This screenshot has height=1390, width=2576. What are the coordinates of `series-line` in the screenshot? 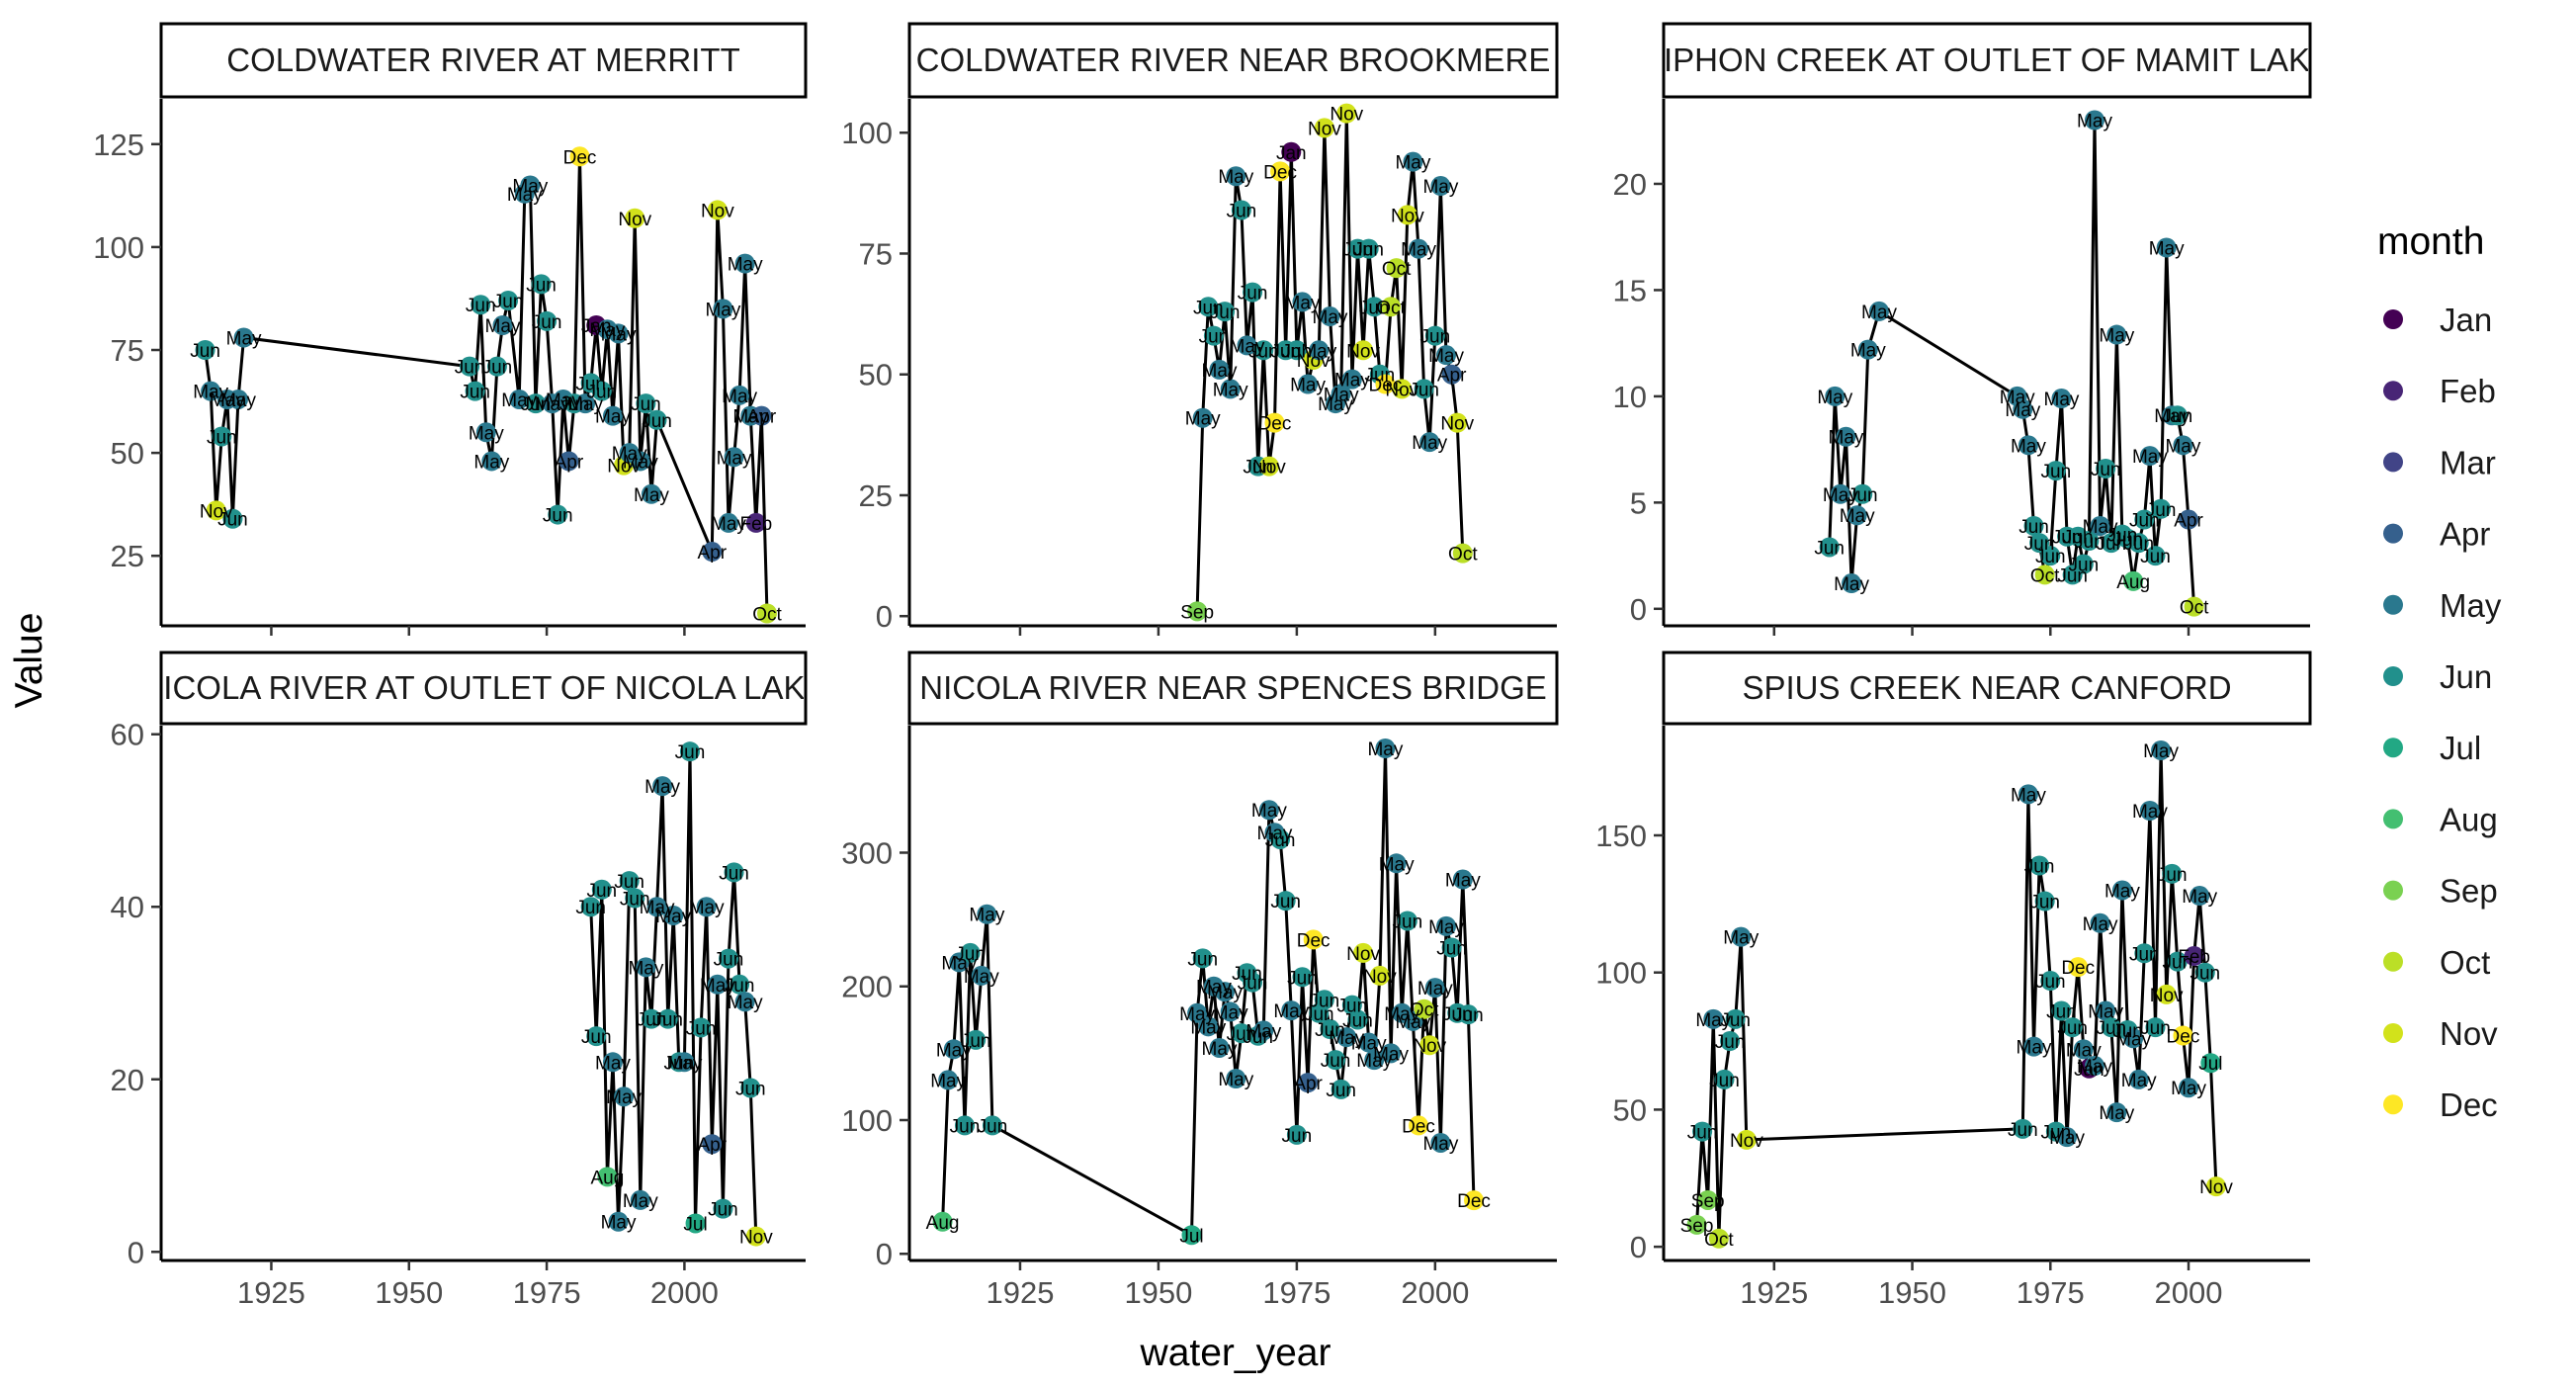 It's located at (1208, 991).